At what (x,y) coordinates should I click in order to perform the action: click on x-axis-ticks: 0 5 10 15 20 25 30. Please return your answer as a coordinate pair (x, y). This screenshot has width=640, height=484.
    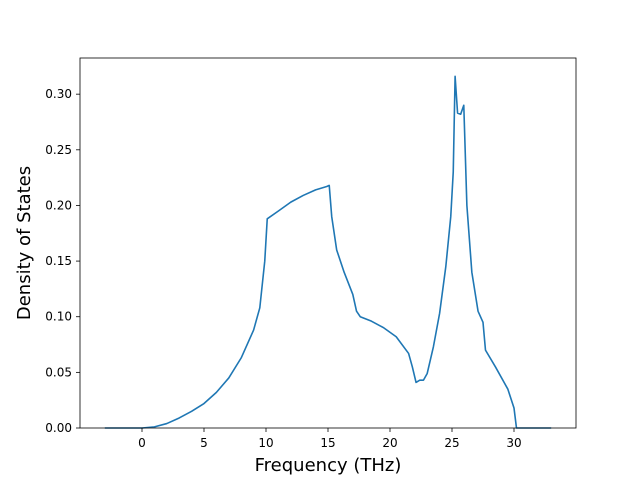
    Looking at the image, I should click on (330, 439).